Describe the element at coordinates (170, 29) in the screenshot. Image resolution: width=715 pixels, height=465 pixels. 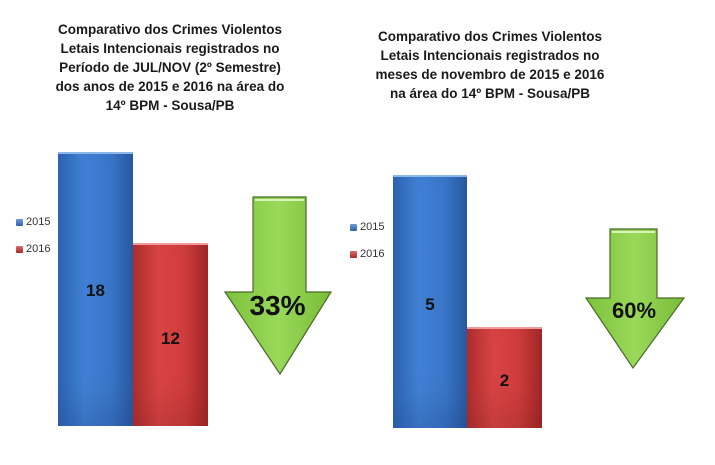
I see `left-title-line-1: Comparativo dos Crimes Violentos` at that location.